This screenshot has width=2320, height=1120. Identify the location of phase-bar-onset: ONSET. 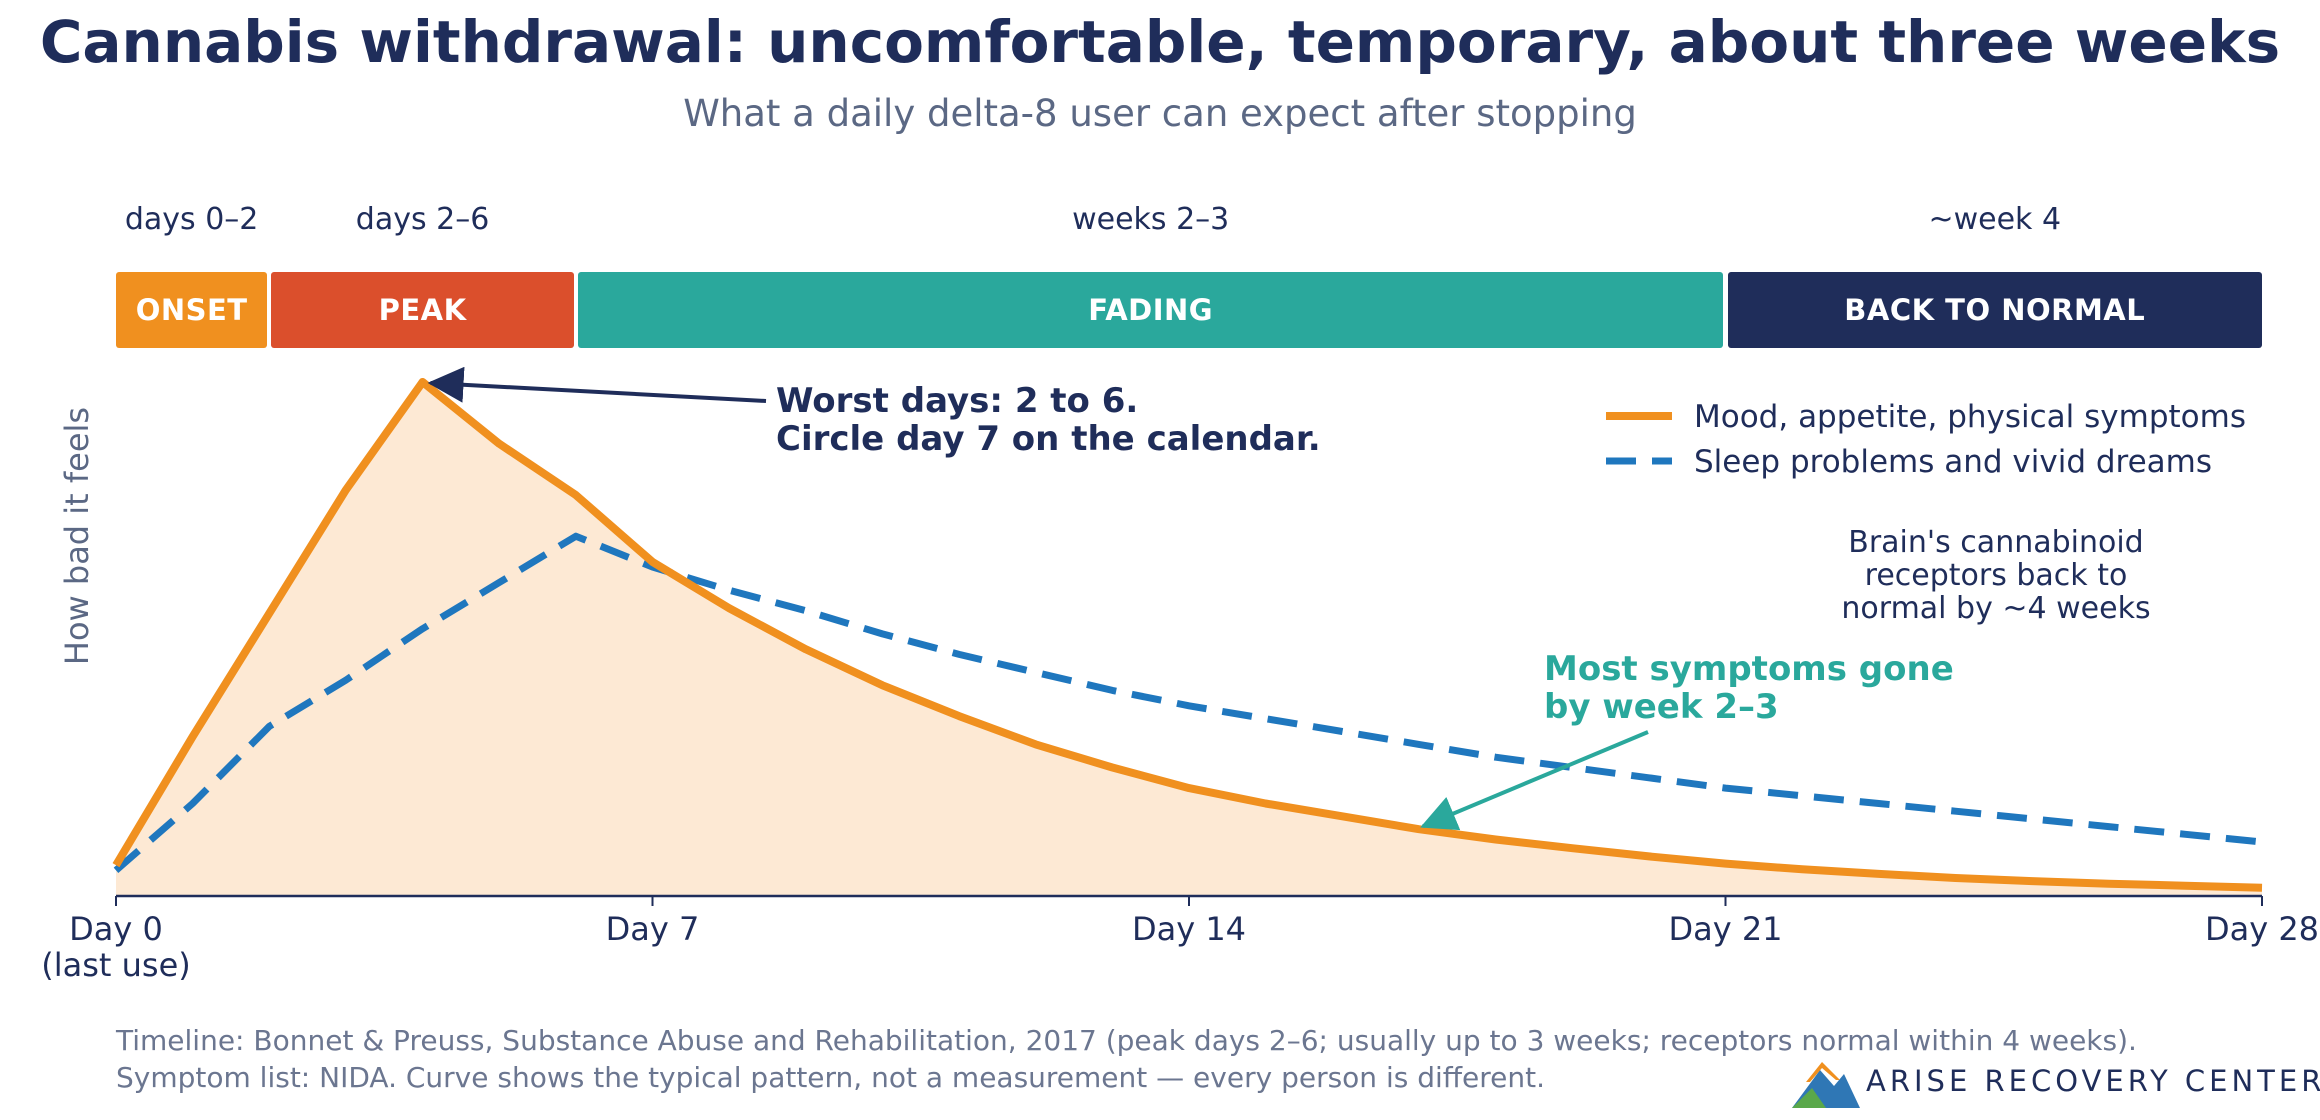
(192, 310).